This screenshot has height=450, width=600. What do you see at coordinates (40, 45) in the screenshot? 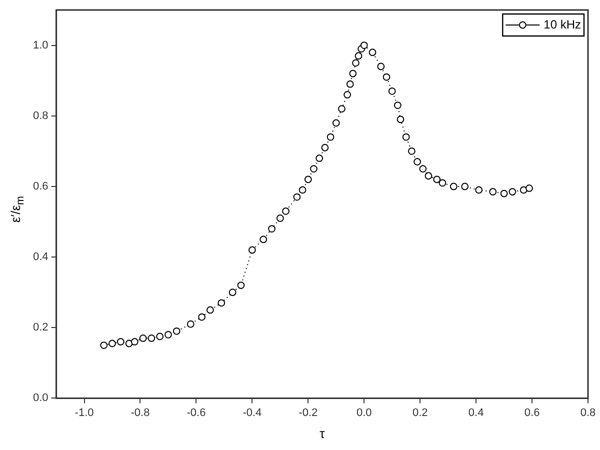
I see `y-tick-label: 1.0` at bounding box center [40, 45].